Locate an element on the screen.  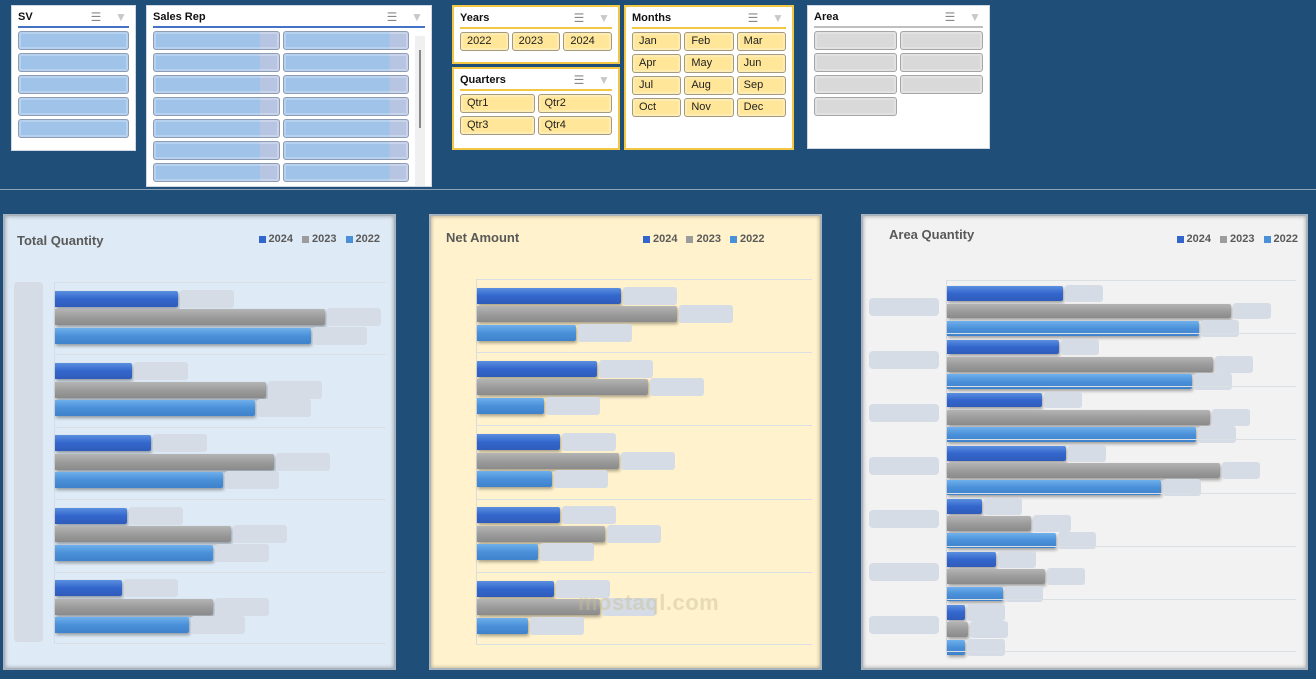
slicer-item: Qtr1 is located at coordinates (497, 103).